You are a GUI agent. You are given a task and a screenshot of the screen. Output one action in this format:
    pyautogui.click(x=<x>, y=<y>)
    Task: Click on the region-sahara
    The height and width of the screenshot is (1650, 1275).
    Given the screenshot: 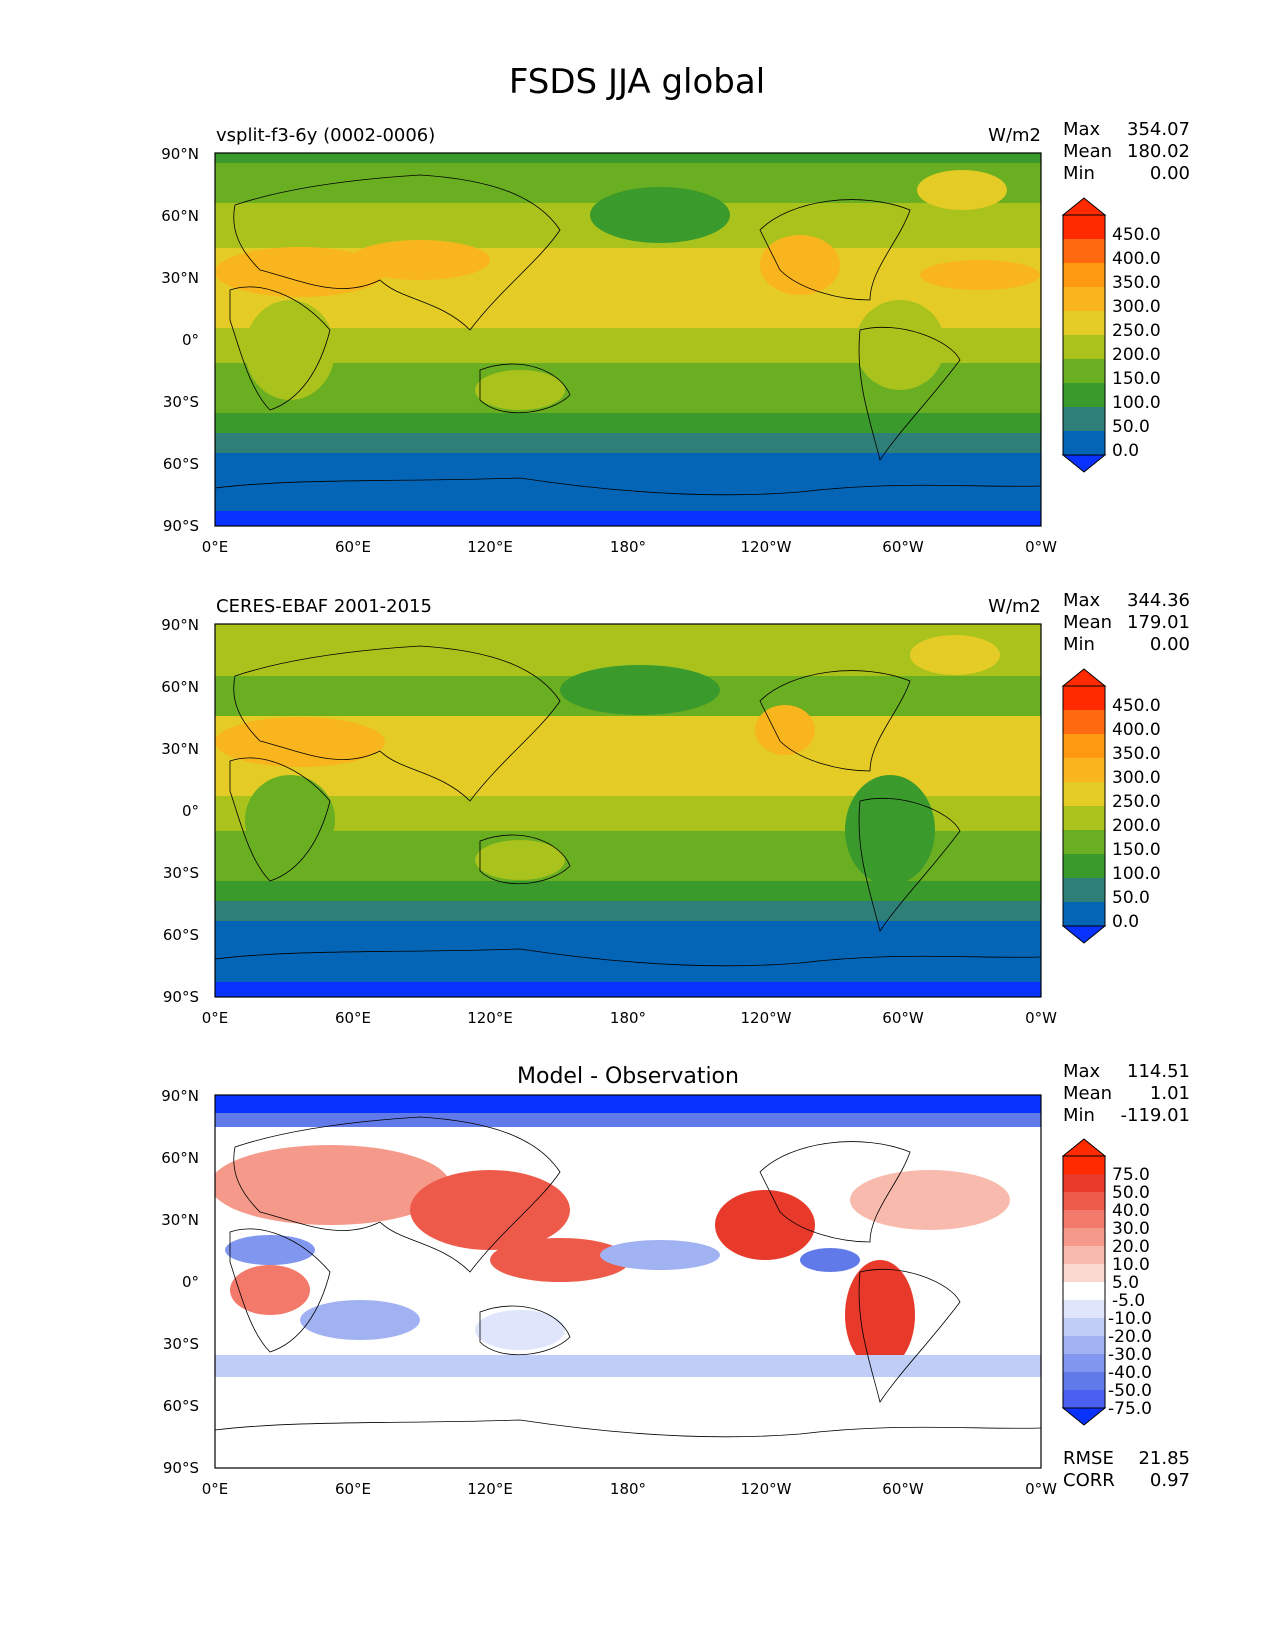 What is the action you would take?
    pyautogui.click(x=300, y=742)
    